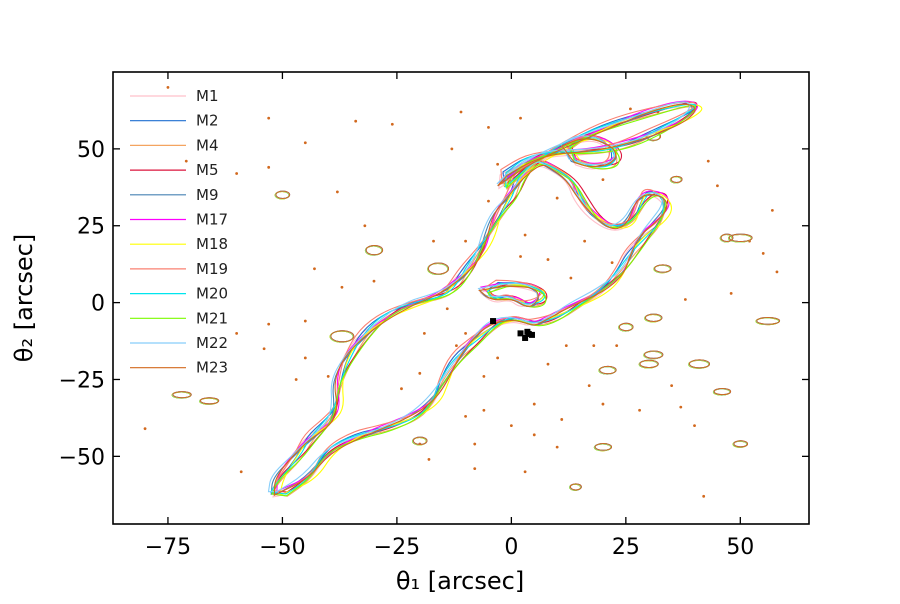 The height and width of the screenshot is (604, 900). What do you see at coordinates (740, 547) in the screenshot?
I see `x-tick-label: 50` at bounding box center [740, 547].